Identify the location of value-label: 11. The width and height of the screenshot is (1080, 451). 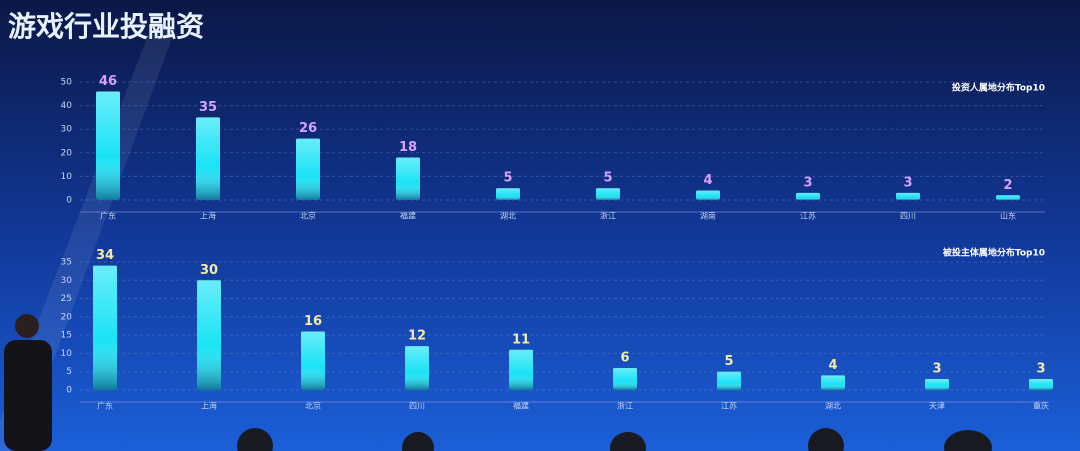
(521, 339).